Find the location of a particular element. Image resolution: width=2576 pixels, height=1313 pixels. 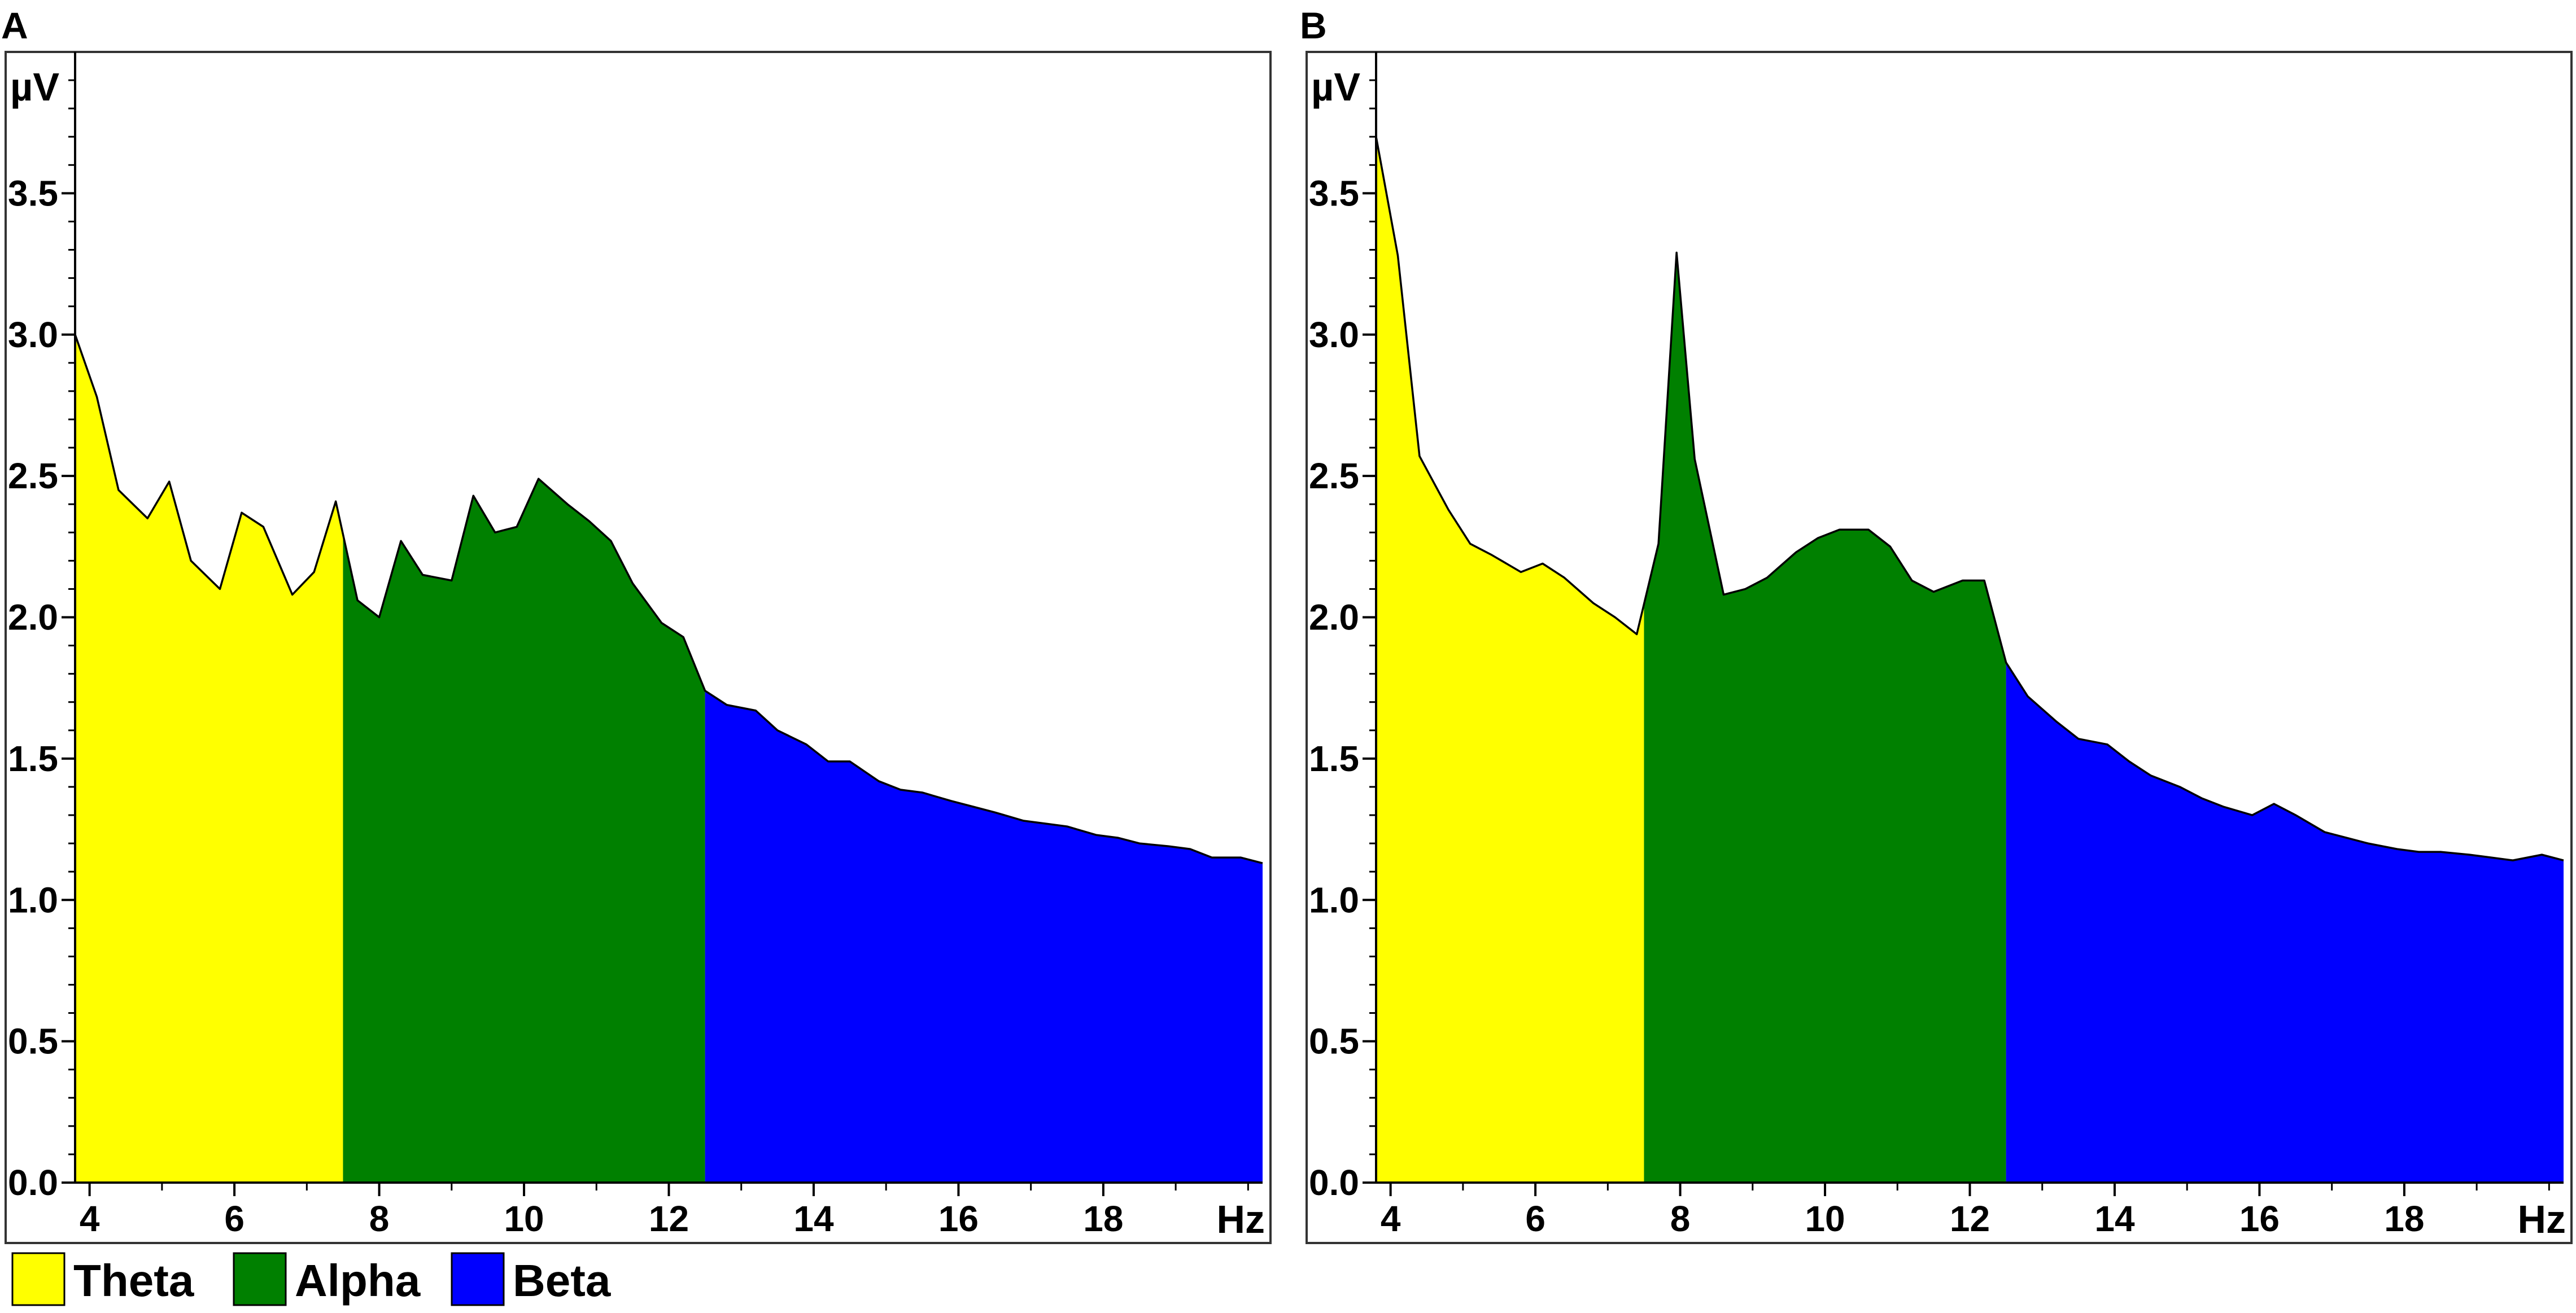

legend: Theta Alpha Beta is located at coordinates (311, 1279).